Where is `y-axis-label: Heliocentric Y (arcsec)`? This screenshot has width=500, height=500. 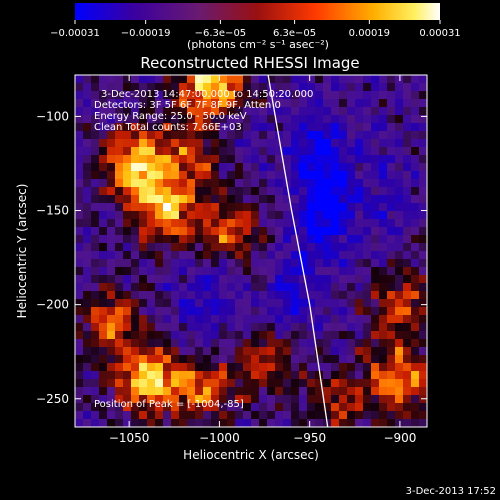
y-axis-label: Heliocentric Y (arcsec) is located at coordinates (22, 251).